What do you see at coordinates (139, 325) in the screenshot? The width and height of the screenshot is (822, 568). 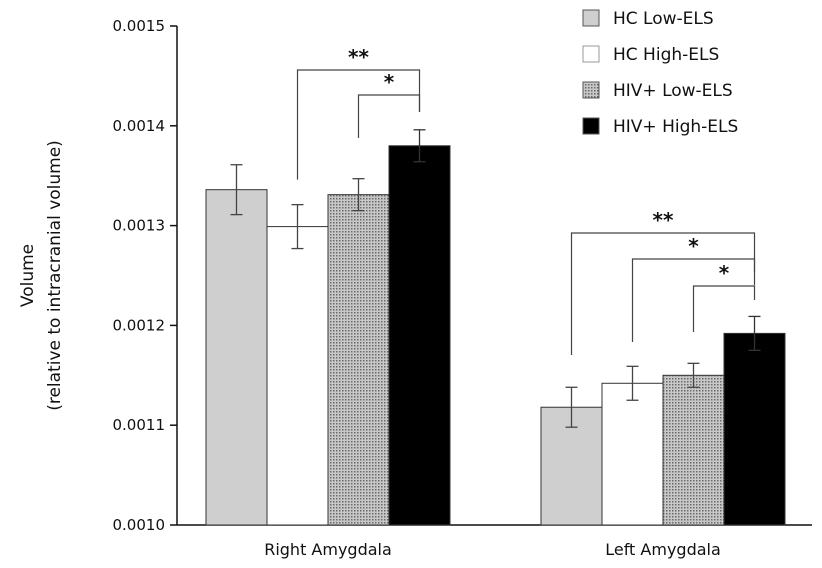 I see `y-tick-label: 0.0012` at bounding box center [139, 325].